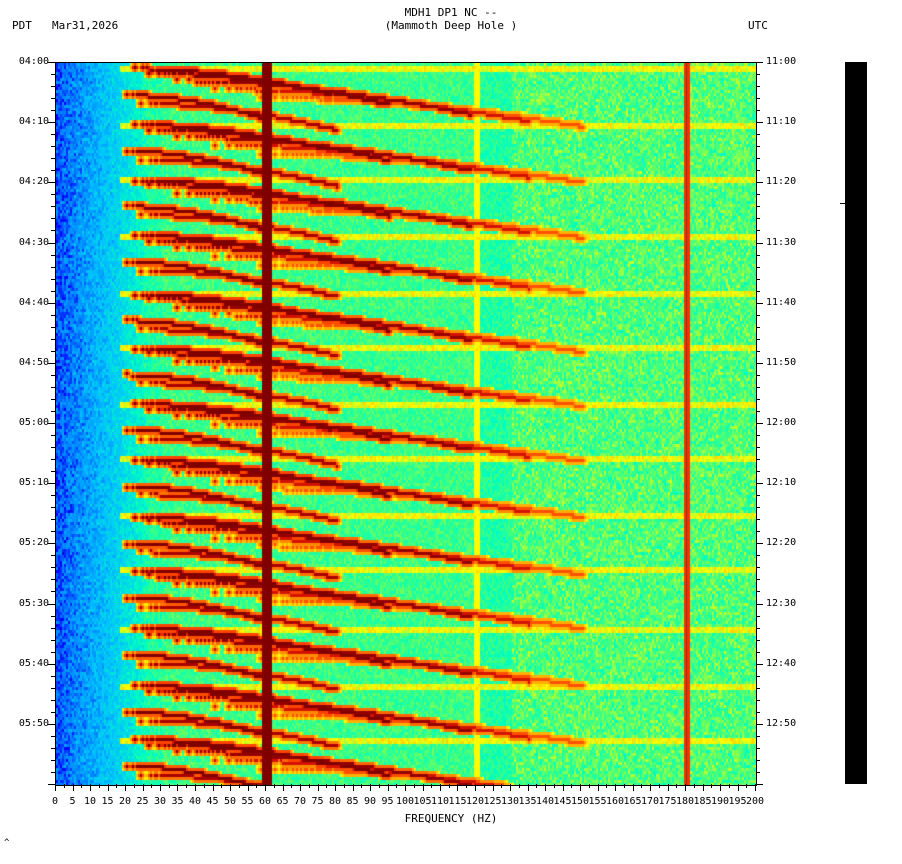 This screenshot has width=902, height=864. Describe the element at coordinates (615, 801) in the screenshot. I see `x-axis-tick-label: 160` at that location.